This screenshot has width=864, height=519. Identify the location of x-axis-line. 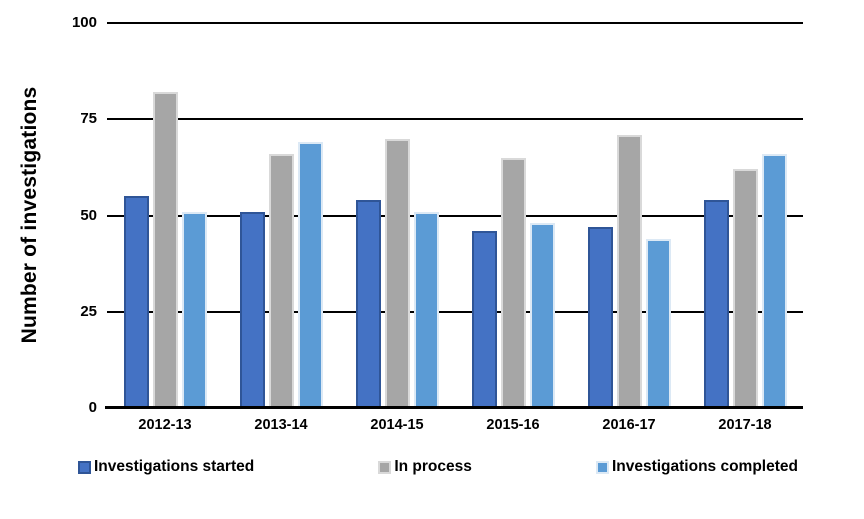
(454, 407).